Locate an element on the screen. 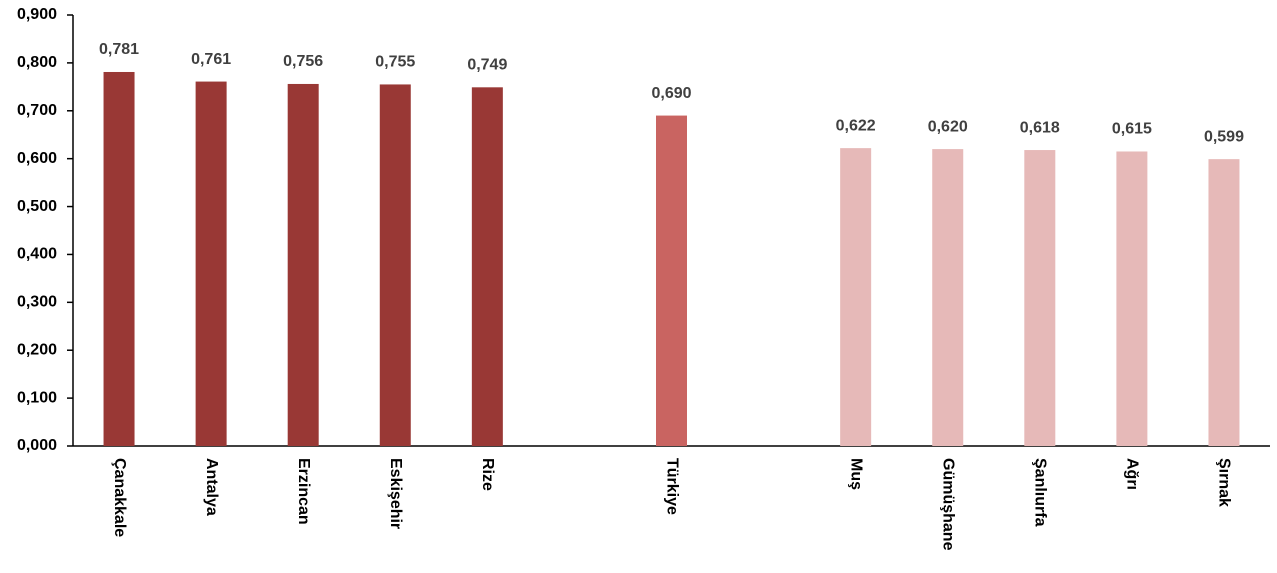 The image size is (1277, 573). value-label: 0,618 is located at coordinates (1040, 127).